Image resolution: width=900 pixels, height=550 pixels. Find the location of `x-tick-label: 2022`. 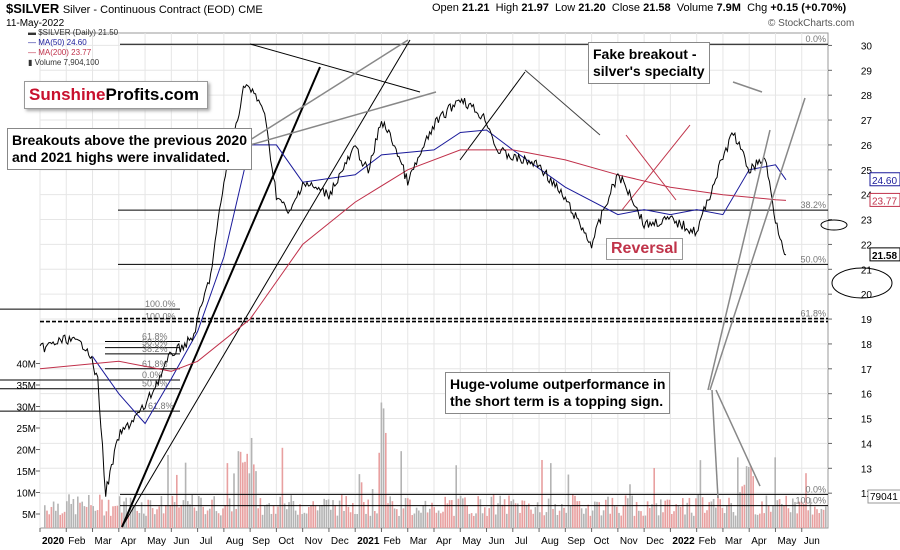

x-tick-label: 2022 is located at coordinates (683, 541).